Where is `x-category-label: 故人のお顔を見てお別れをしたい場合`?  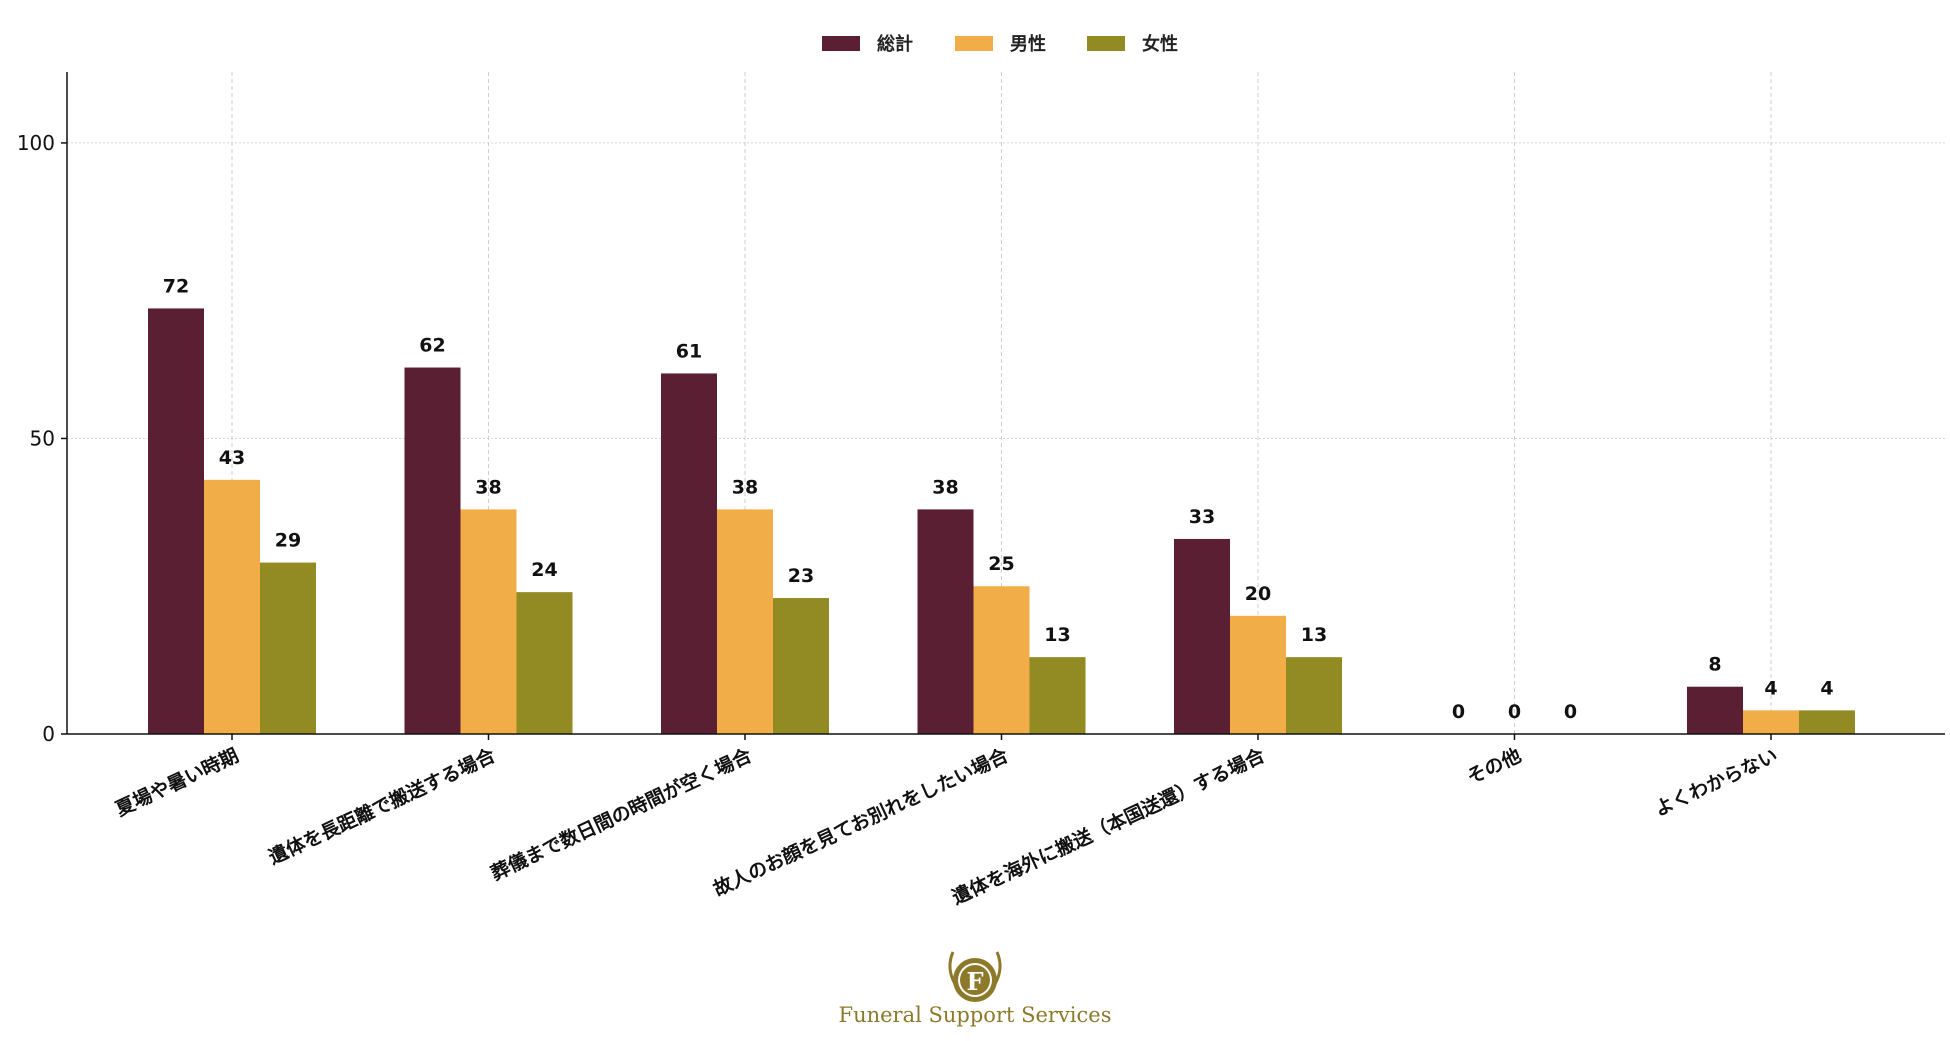
x-category-label: 故人のお顔を見てお別れをしたい場合 is located at coordinates (861, 822).